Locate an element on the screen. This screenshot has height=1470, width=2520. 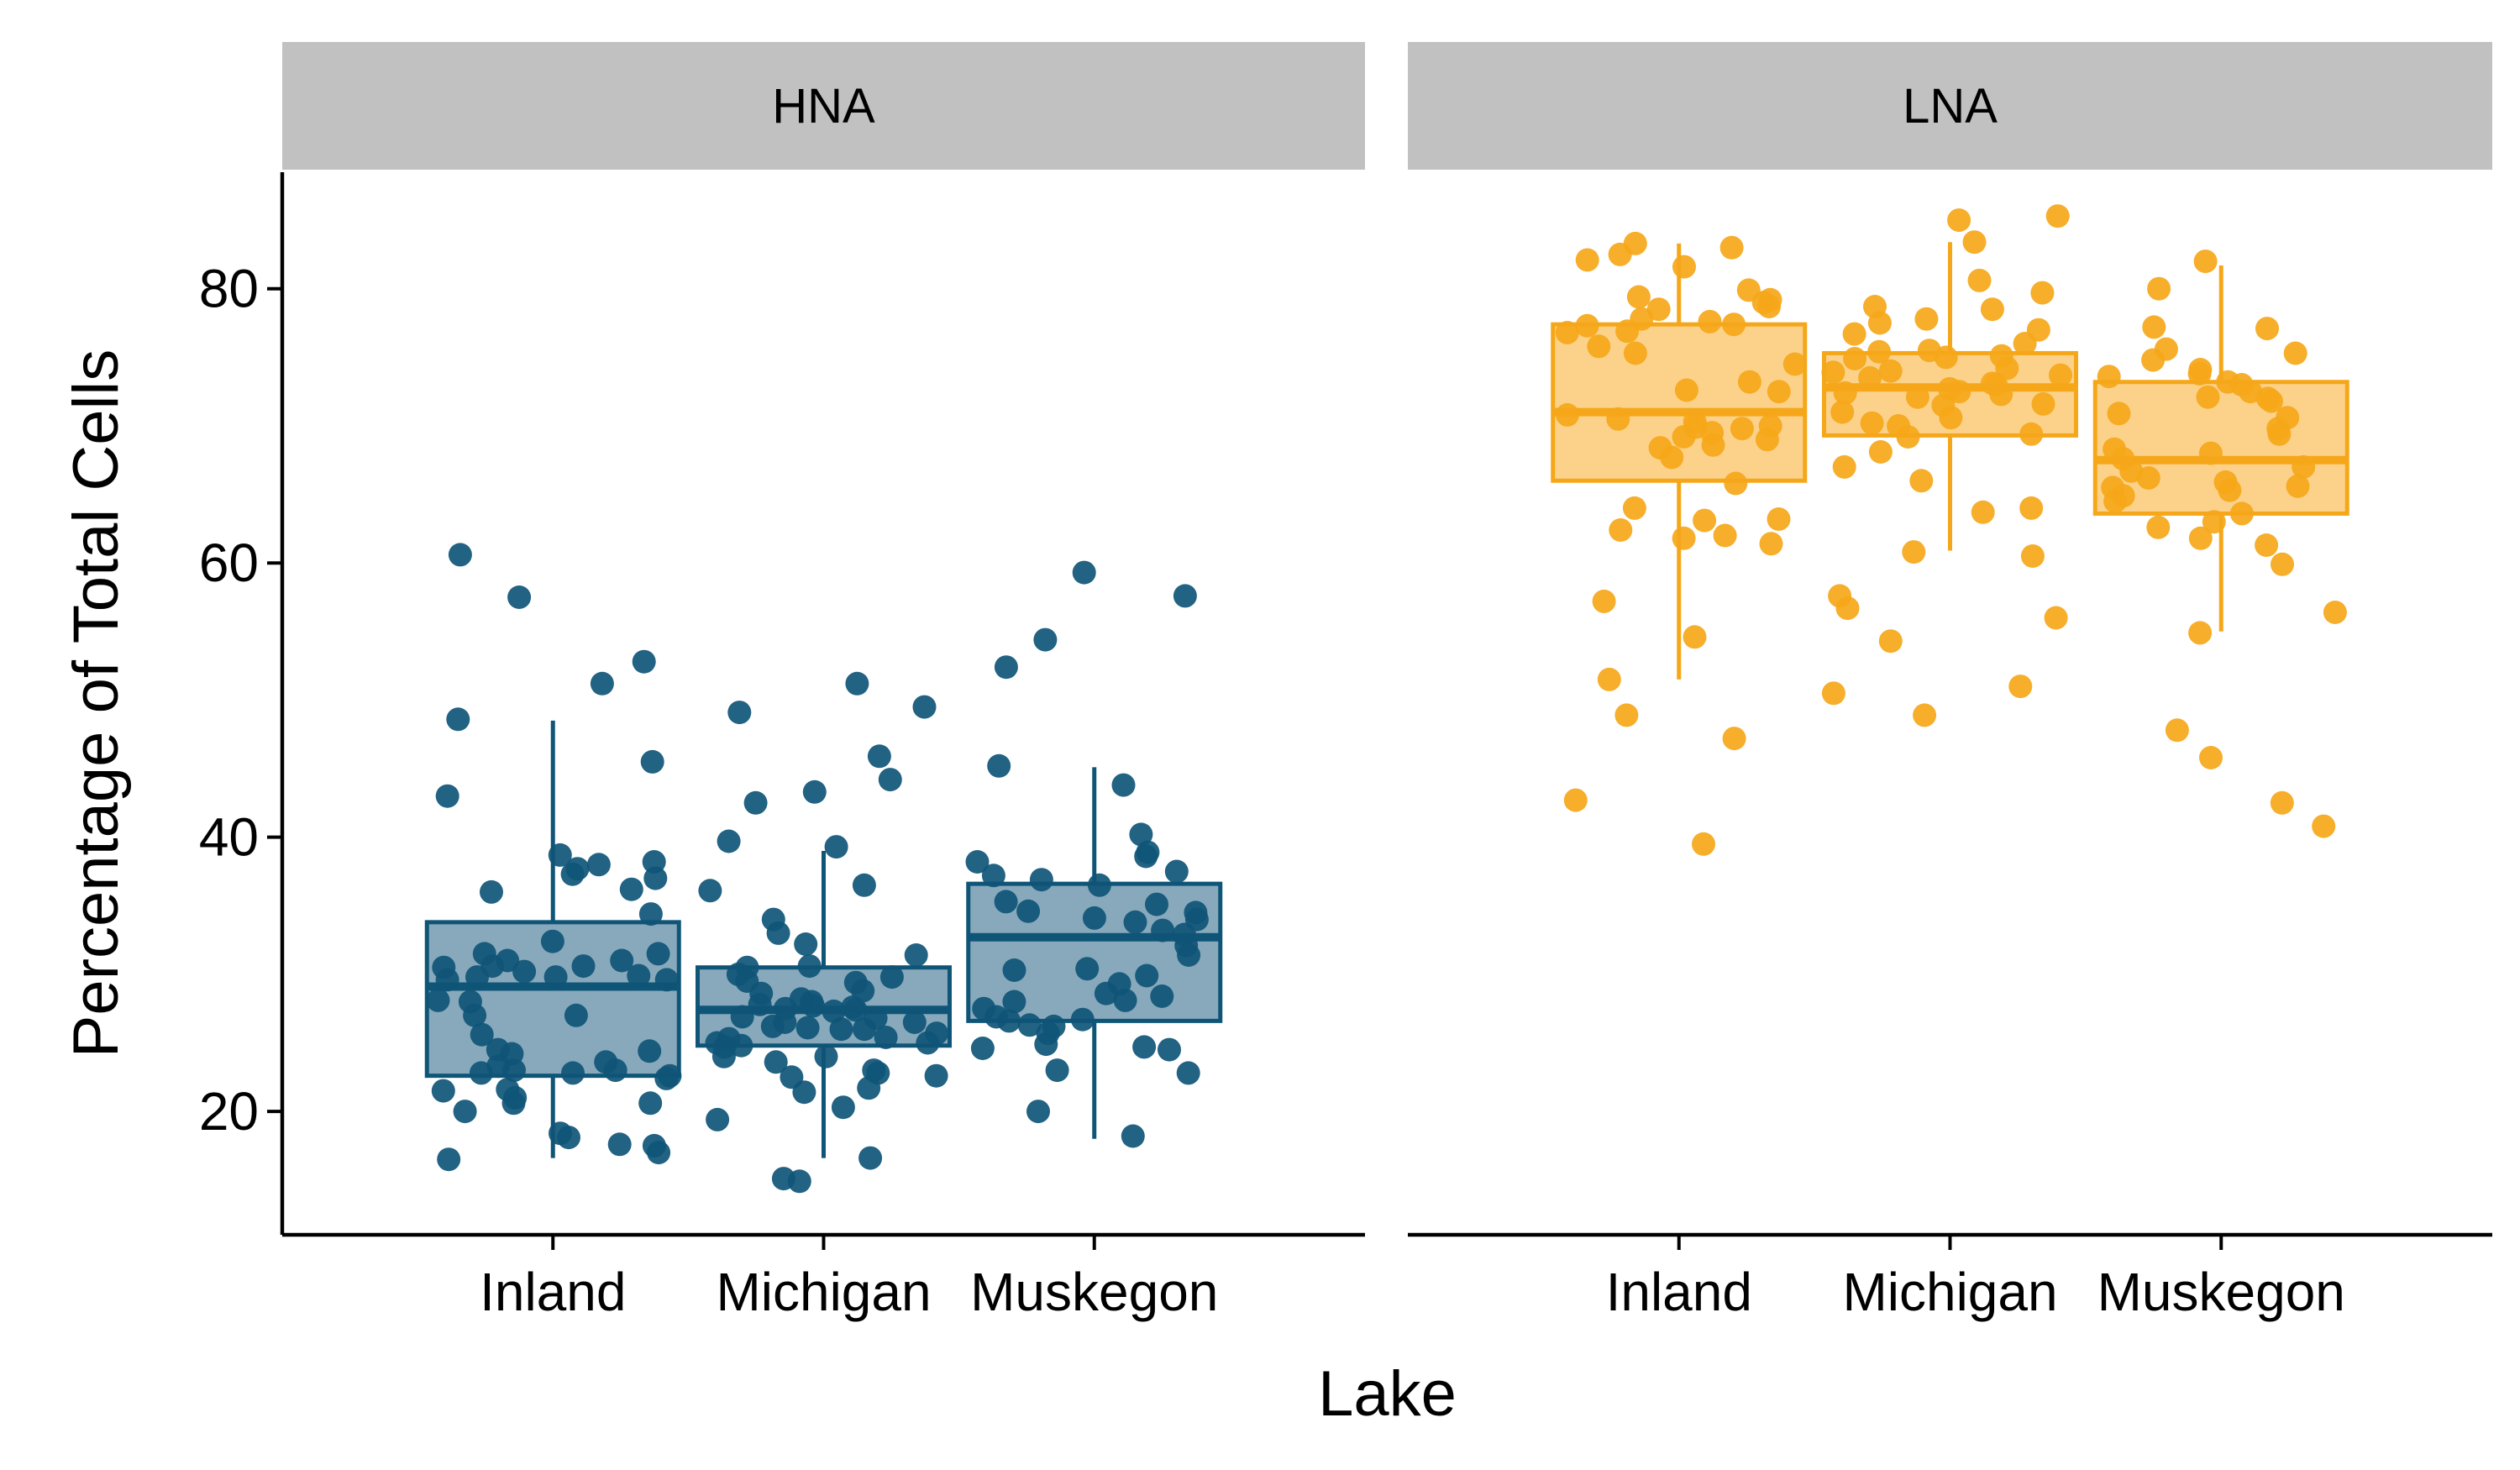
facet-strip-label: HNA is located at coordinates (823, 106).